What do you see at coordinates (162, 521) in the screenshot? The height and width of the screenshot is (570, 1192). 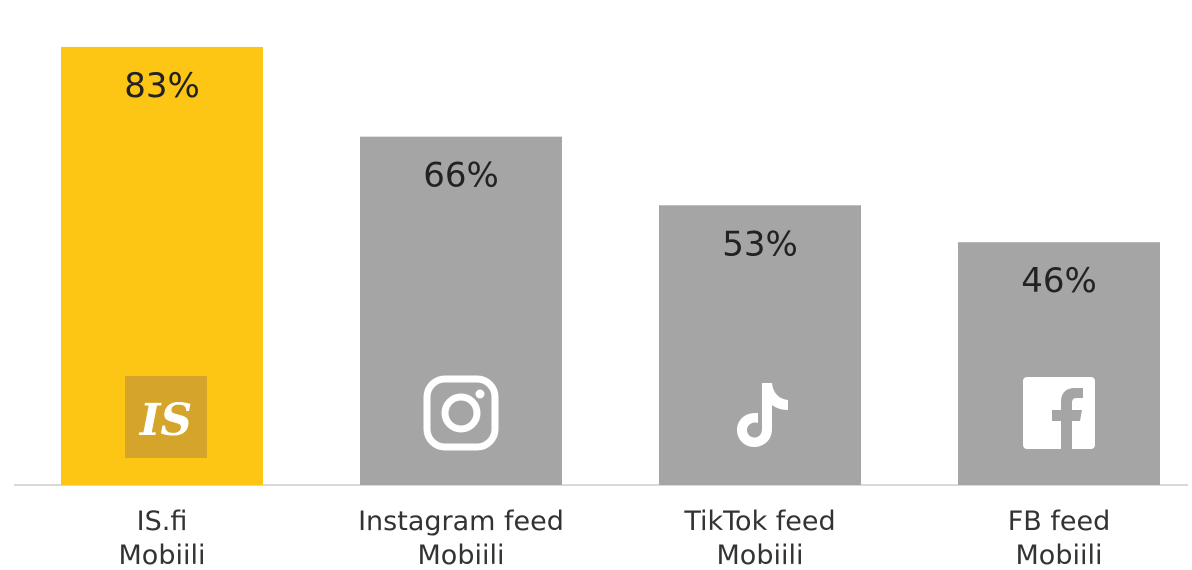 I see `category-label-line1: IS.fi` at bounding box center [162, 521].